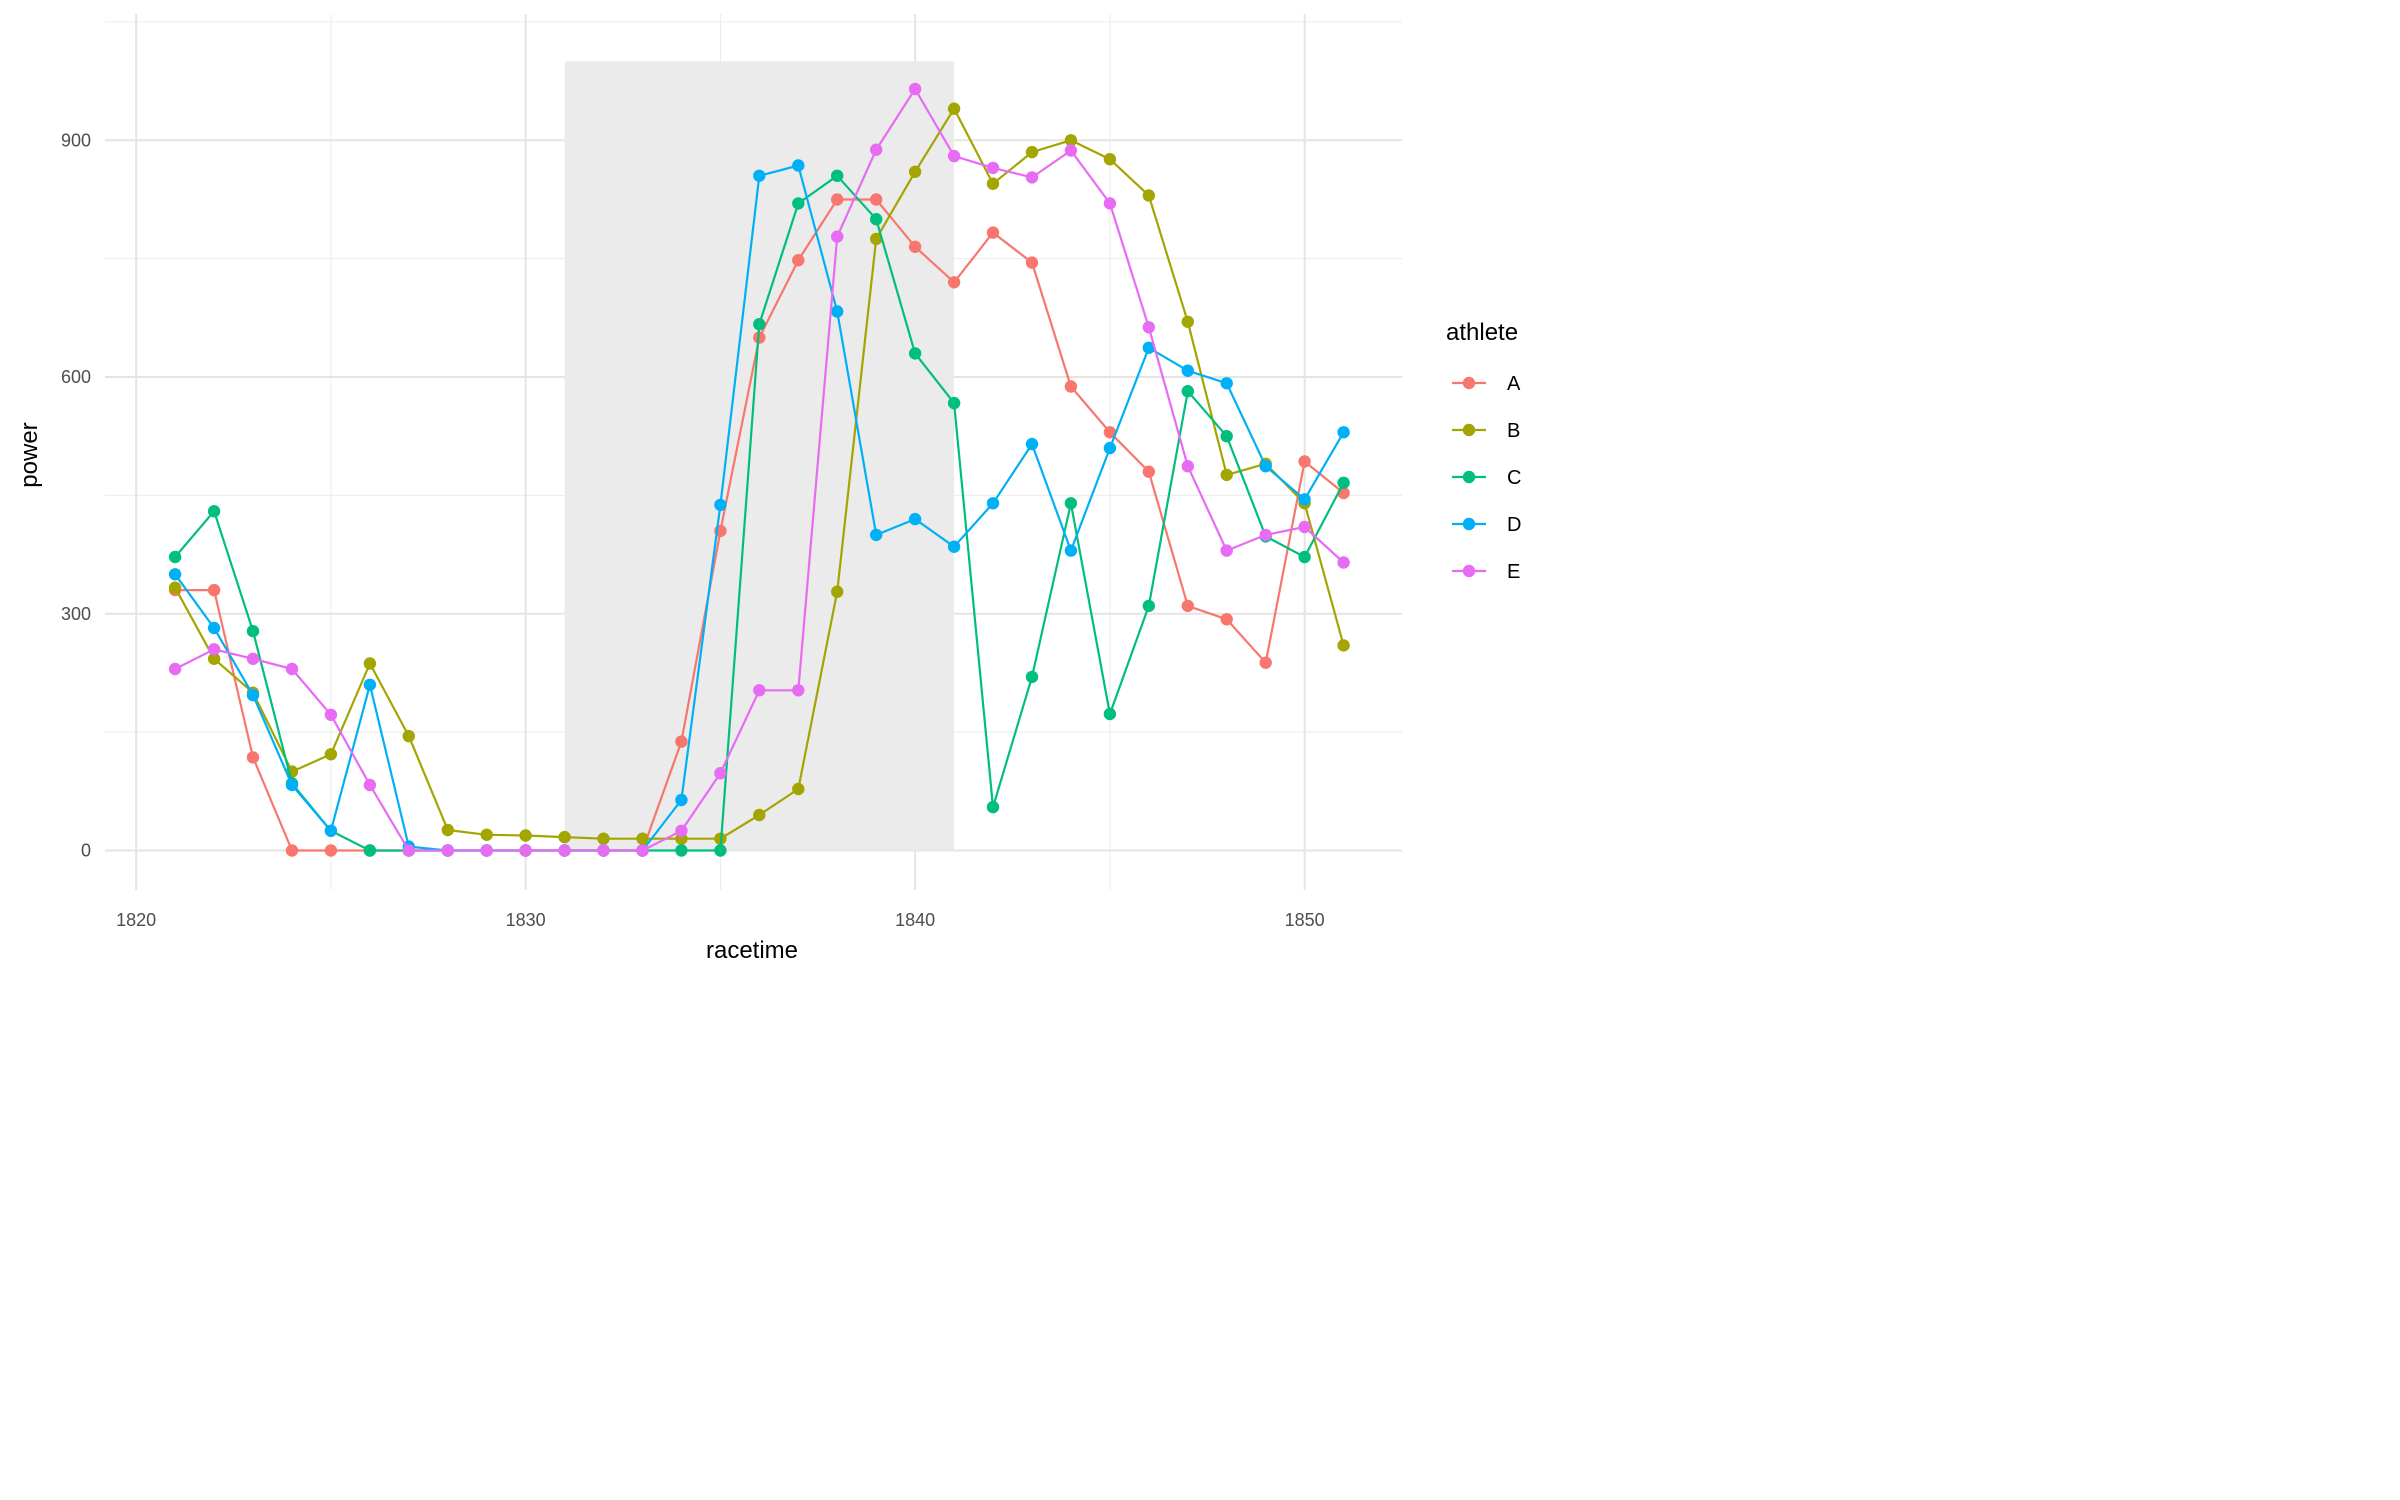  Describe the element at coordinates (76, 140) in the screenshot. I see `y-tick-label: 900` at that location.